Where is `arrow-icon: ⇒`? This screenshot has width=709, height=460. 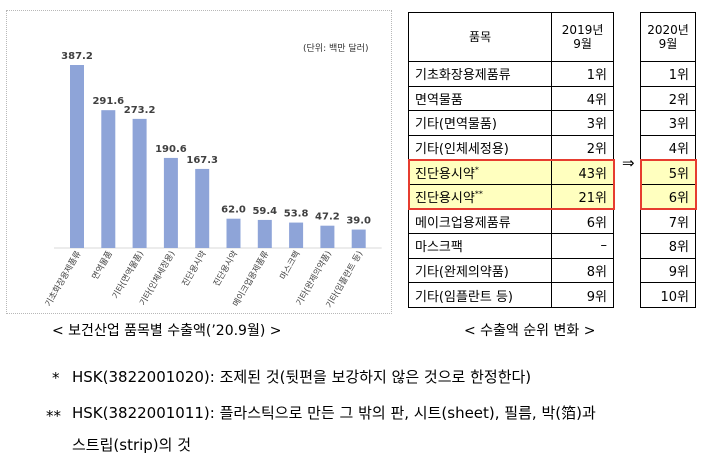 arrow-icon: ⇒ is located at coordinates (628, 163).